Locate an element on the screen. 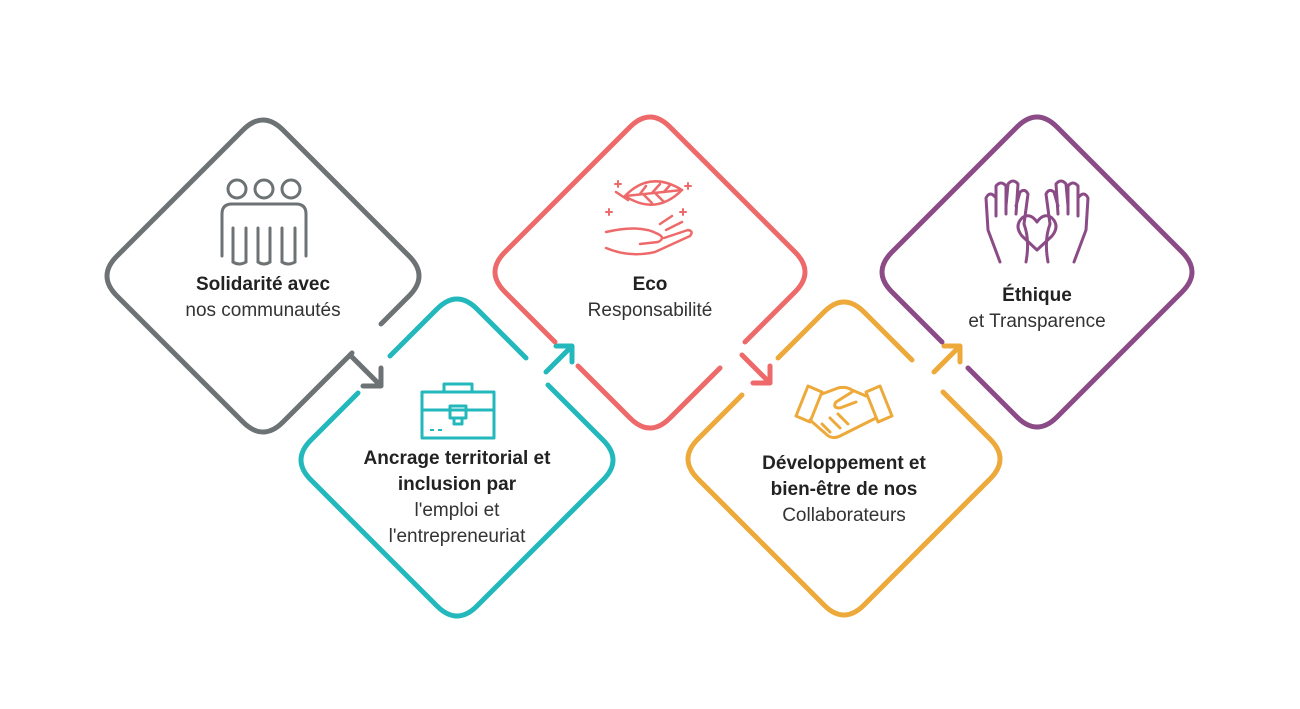  subtitle-ancrage: l'emploi et l'entrepreneuriat is located at coordinates (457, 523).